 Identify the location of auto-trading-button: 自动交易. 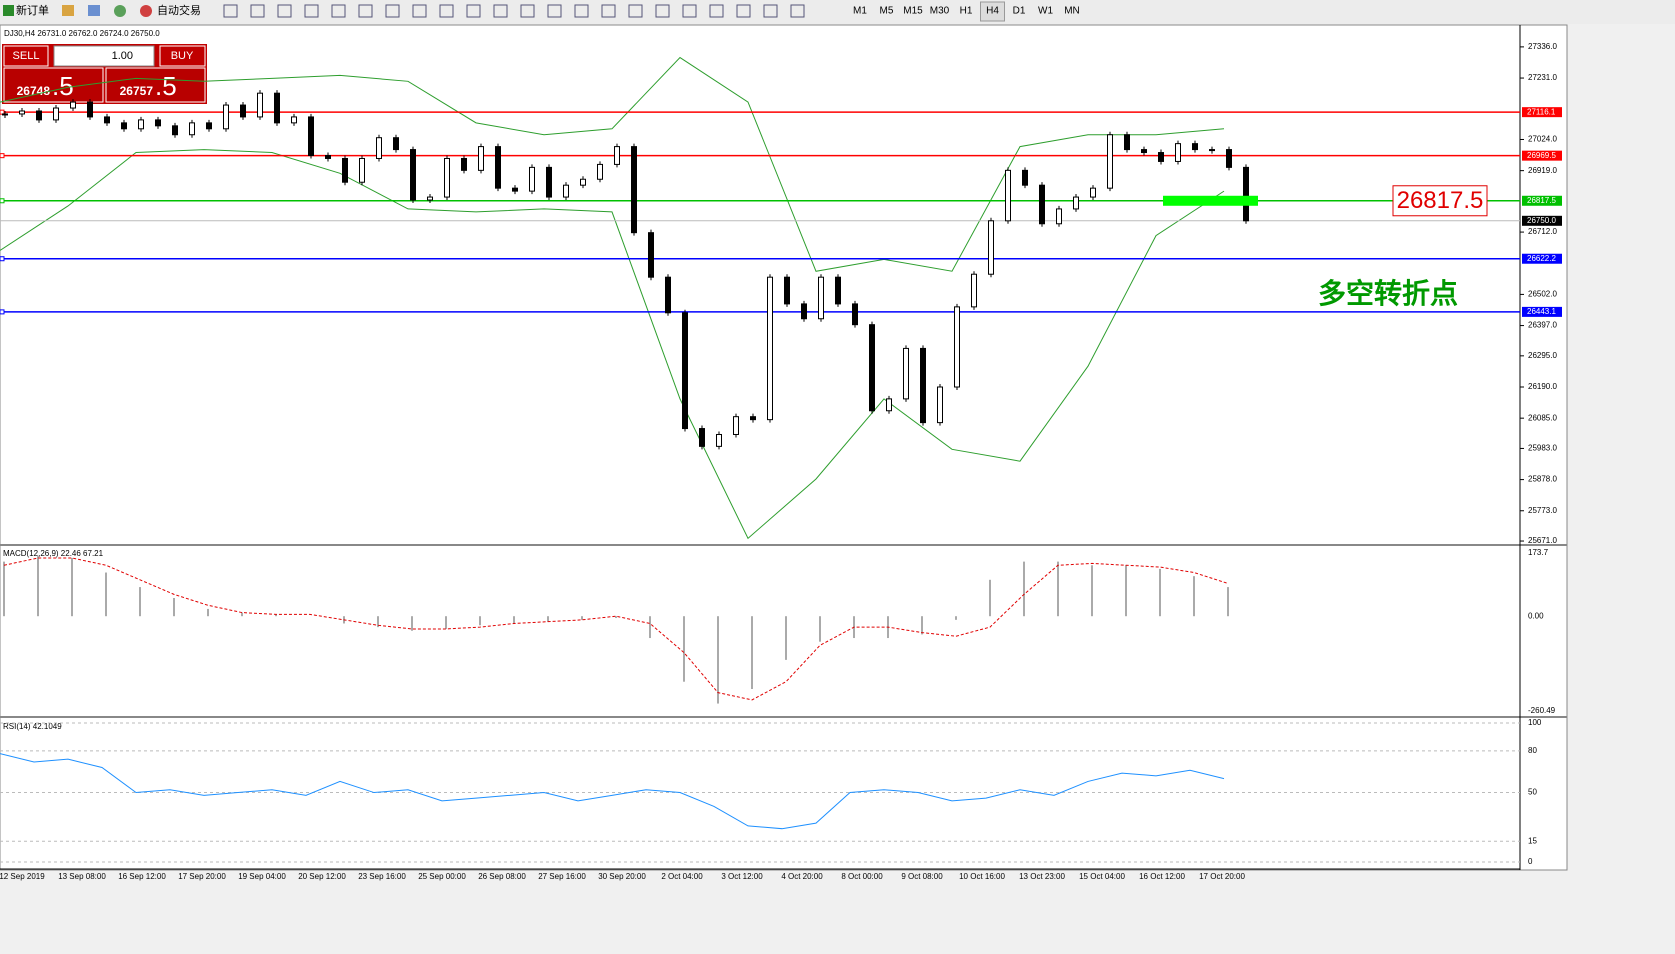
(179, 10).